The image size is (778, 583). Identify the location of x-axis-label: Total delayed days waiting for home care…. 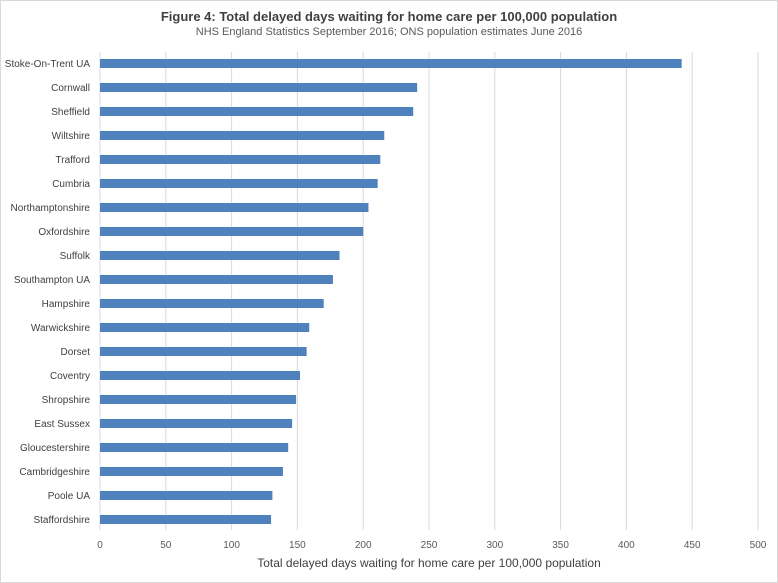
(429, 563).